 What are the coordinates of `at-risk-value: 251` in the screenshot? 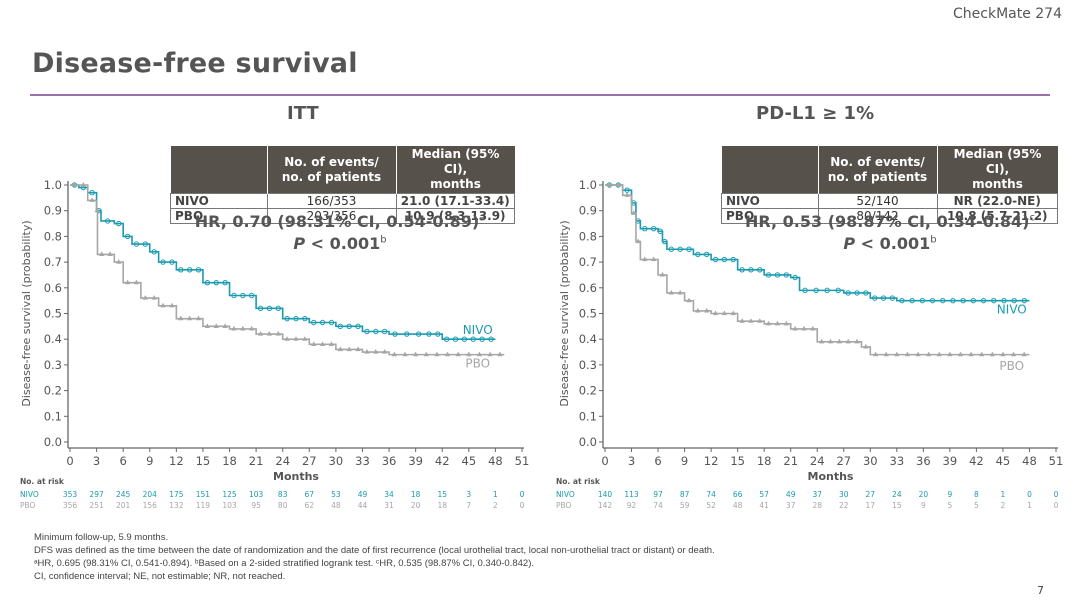 It's located at (96, 505).